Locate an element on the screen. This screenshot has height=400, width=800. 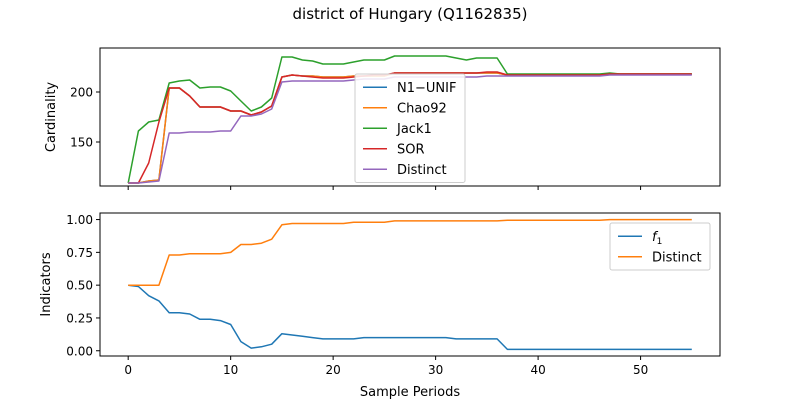
indicators-xtick-label: 10 is located at coordinates (230, 370).